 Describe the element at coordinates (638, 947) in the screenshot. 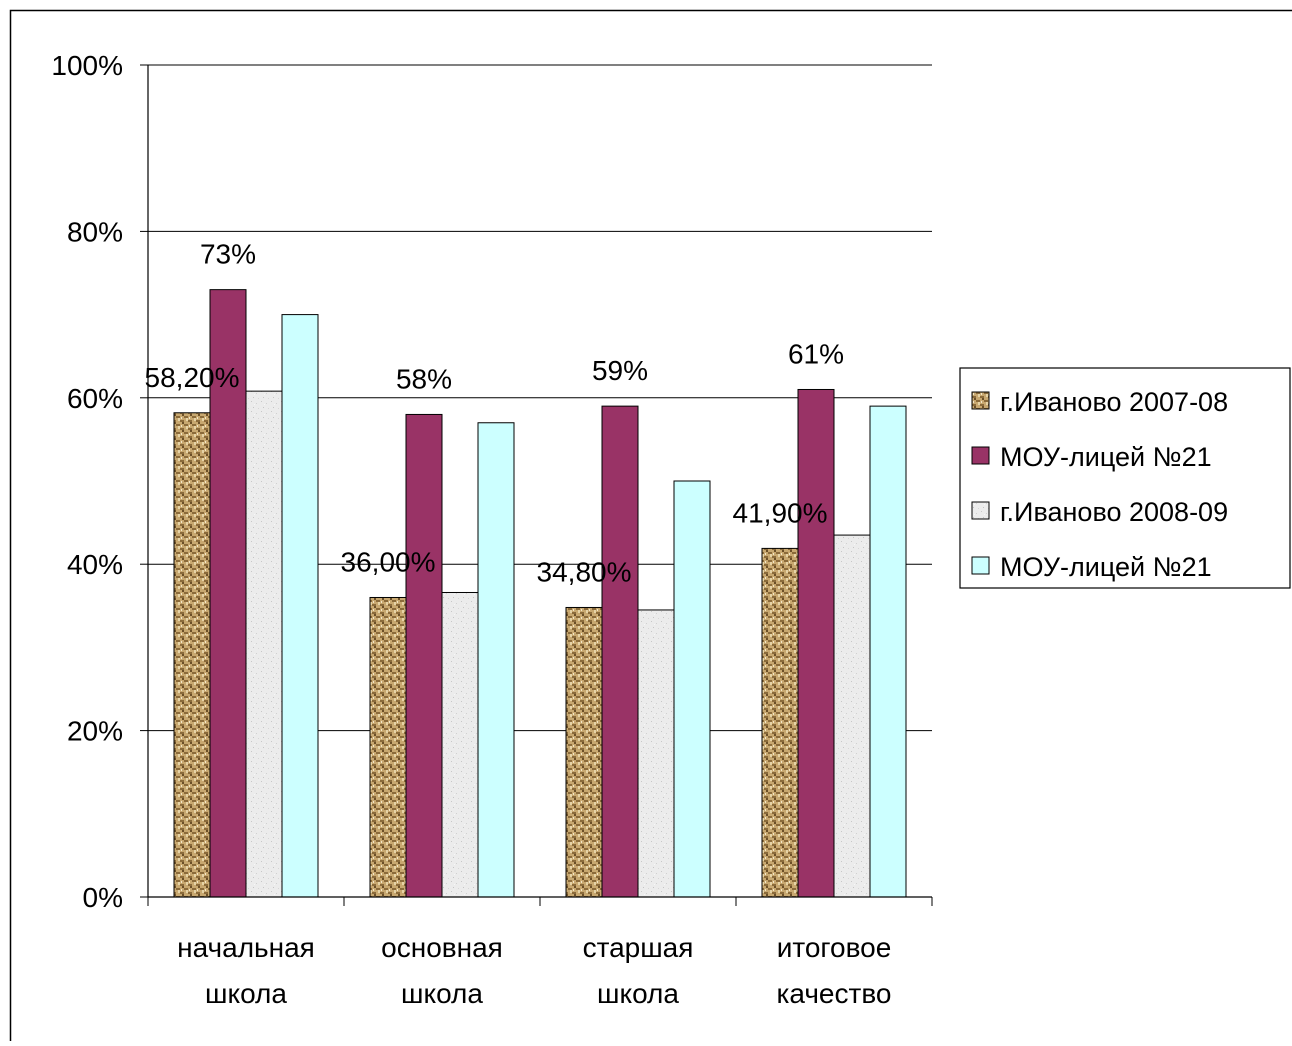

I see `x-category-label: старшая` at that location.